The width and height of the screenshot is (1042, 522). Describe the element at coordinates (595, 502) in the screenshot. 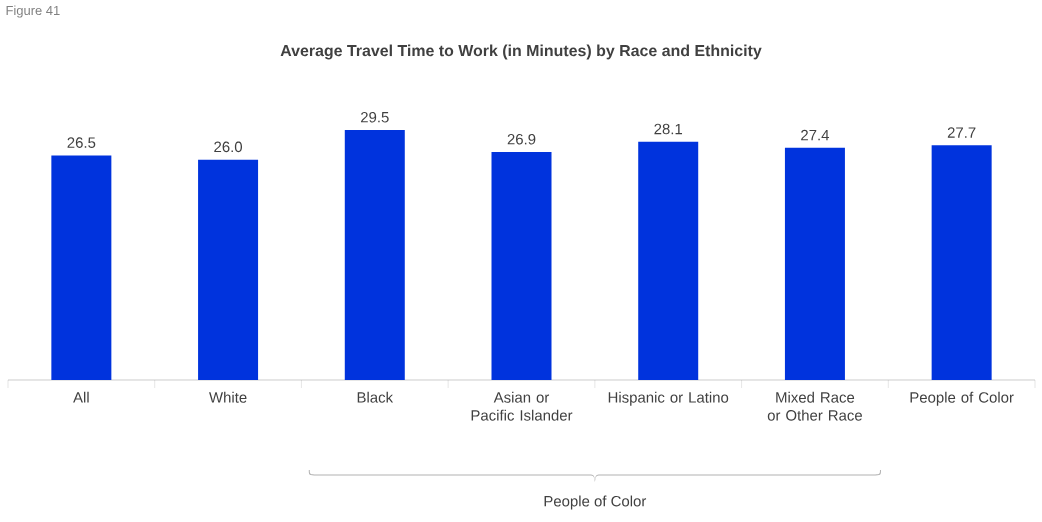

I see `text: People of Color` at that location.